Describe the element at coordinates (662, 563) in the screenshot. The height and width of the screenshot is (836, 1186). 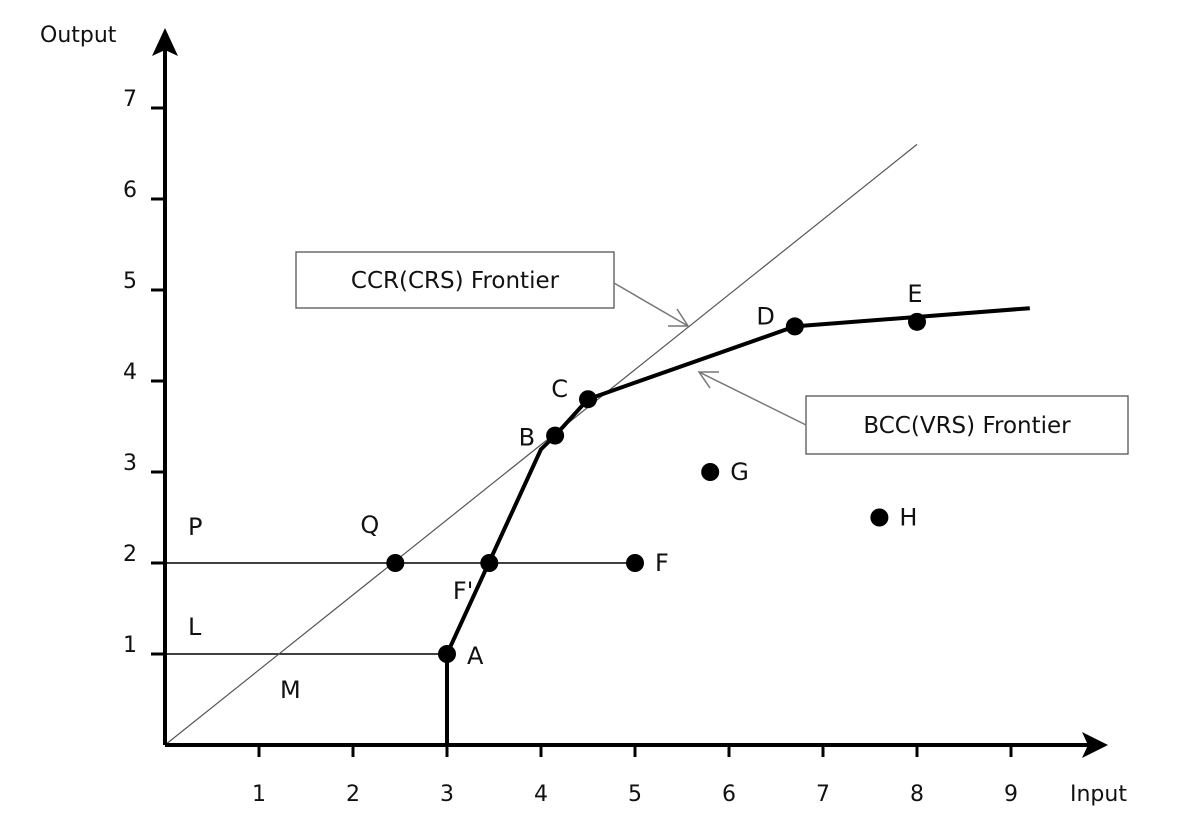
I see `point-label-f: F` at that location.